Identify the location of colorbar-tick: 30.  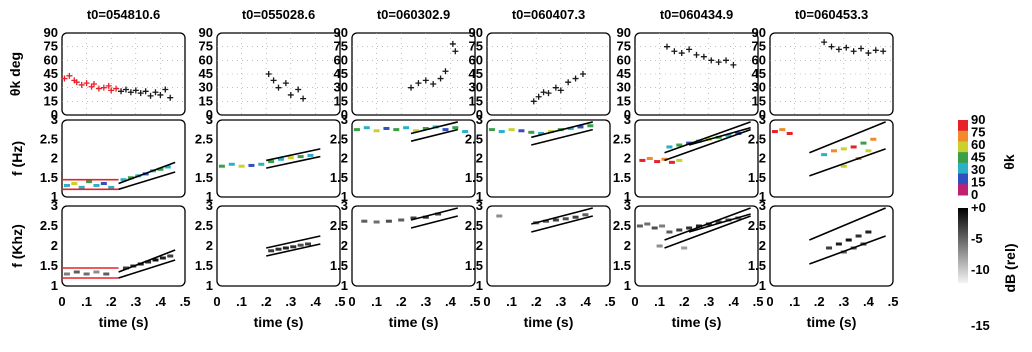
(978, 169).